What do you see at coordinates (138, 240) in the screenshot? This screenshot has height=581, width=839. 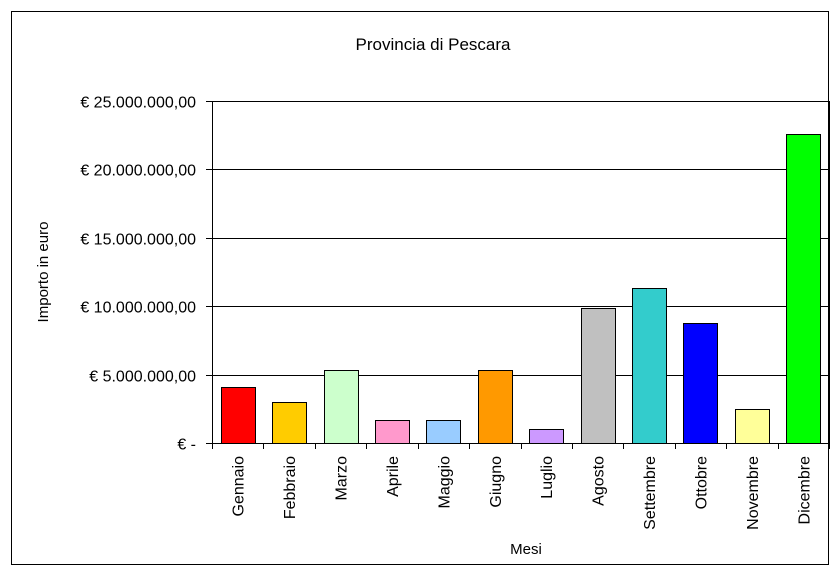 I see `y-tick-label: € 15.000.000,00` at bounding box center [138, 240].